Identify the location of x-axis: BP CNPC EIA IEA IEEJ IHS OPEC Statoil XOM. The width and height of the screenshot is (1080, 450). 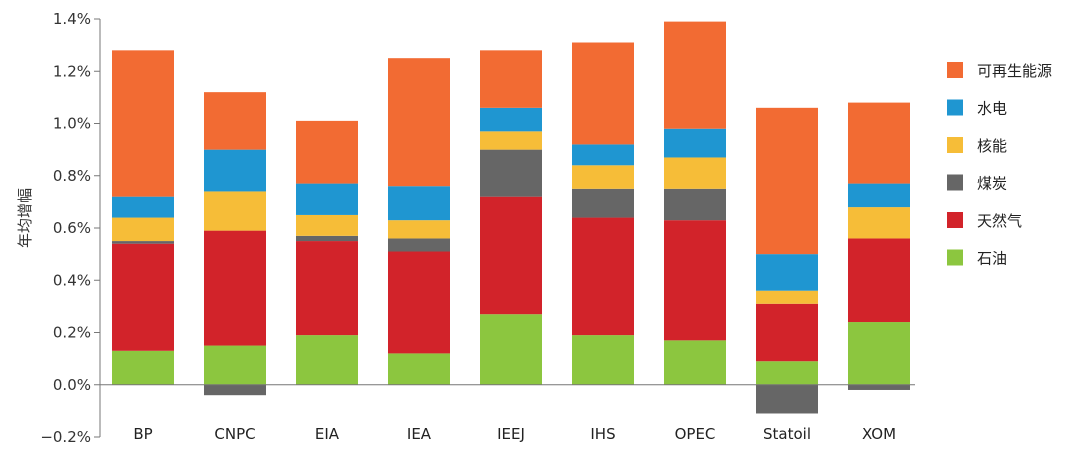
(507, 413).